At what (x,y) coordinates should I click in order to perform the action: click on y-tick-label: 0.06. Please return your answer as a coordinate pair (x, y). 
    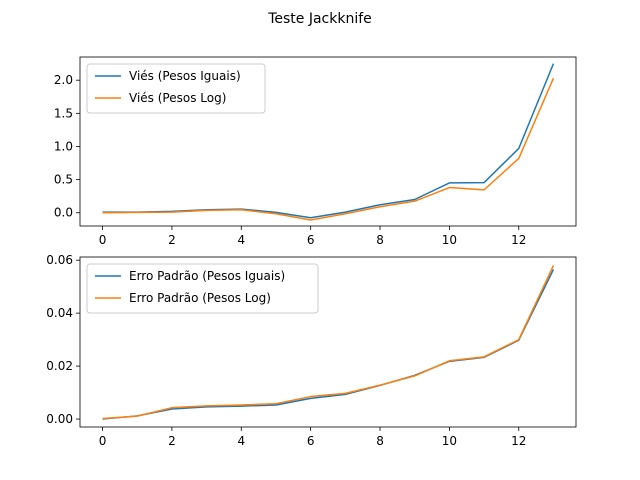
    Looking at the image, I should click on (59, 260).